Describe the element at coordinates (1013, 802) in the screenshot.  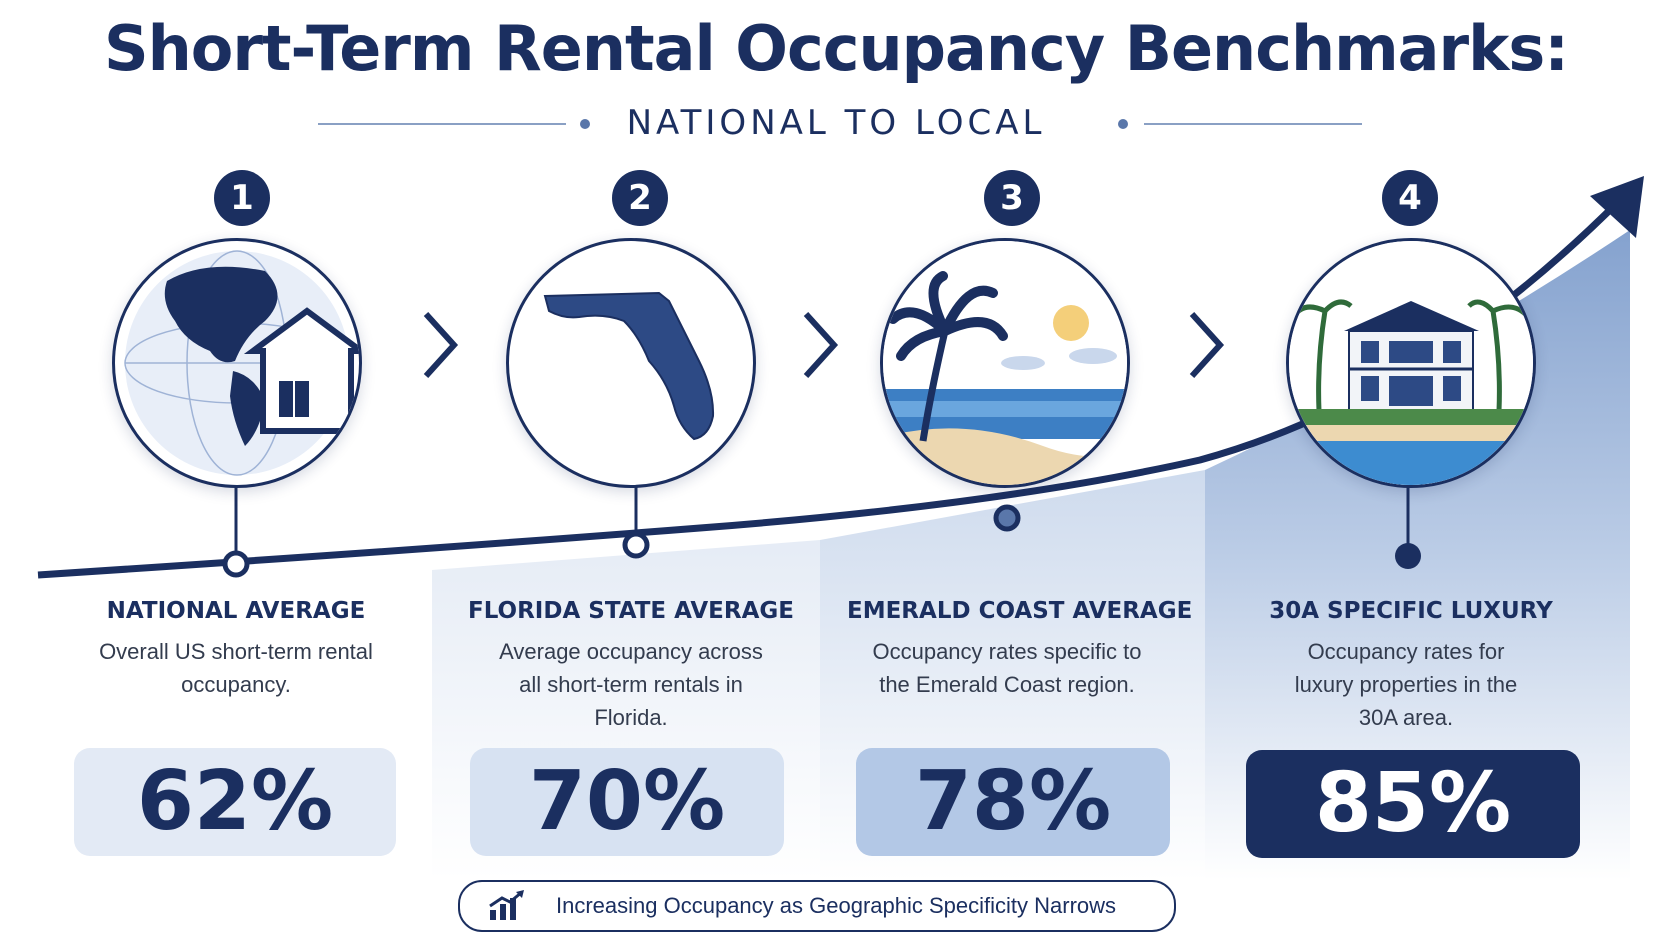
I see `stat-value-3: 78%` at that location.